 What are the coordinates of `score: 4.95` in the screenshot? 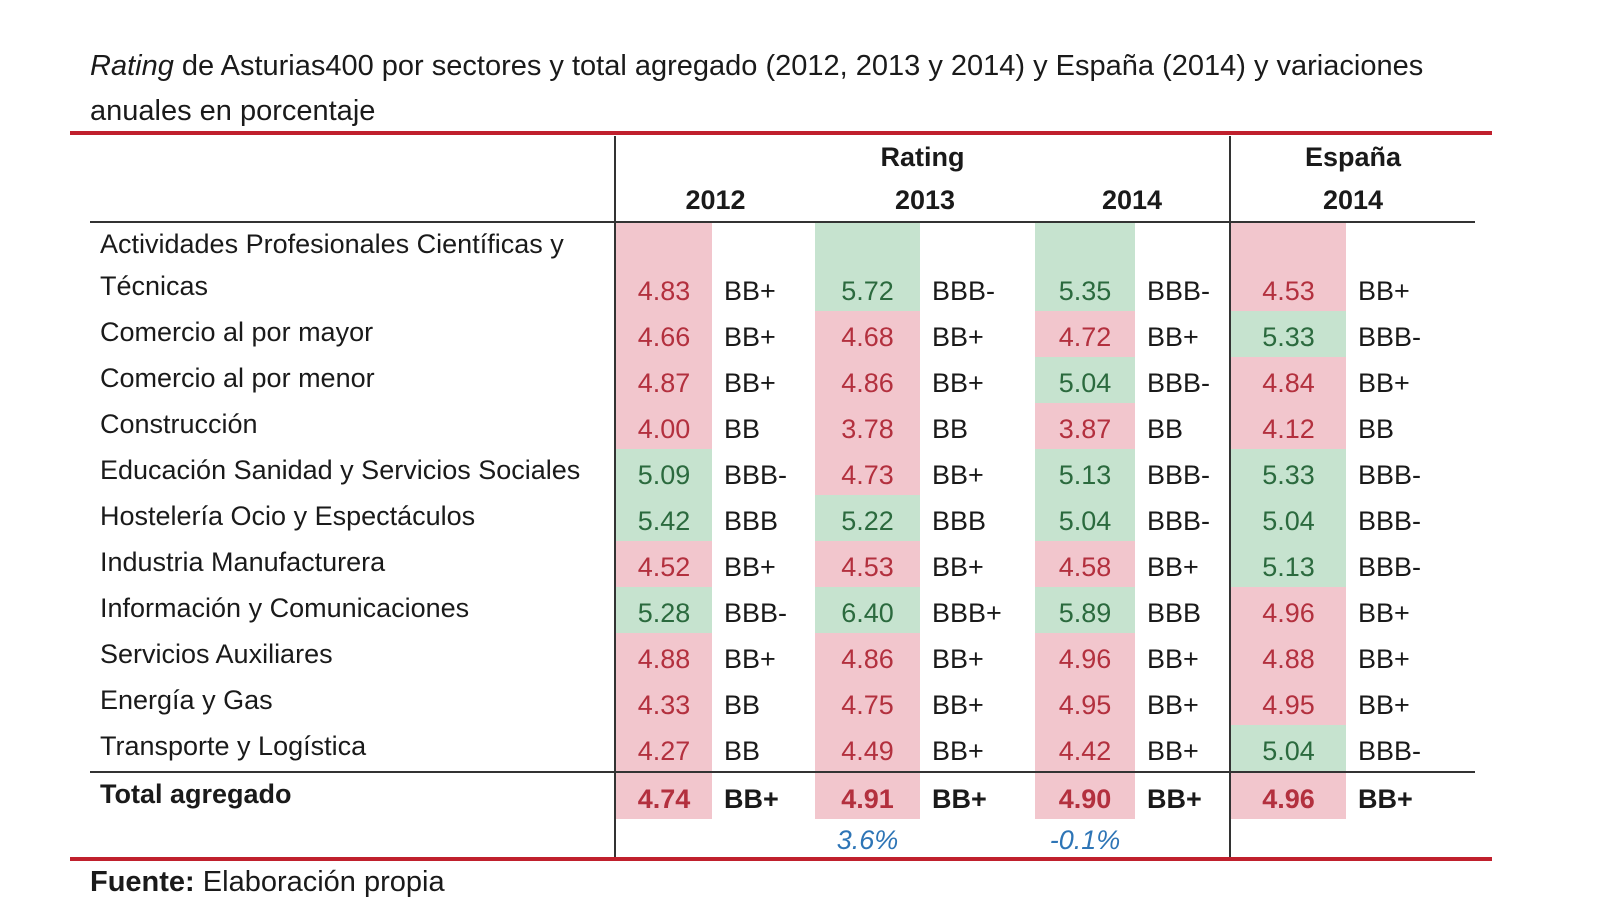 It's located at (1288, 702).